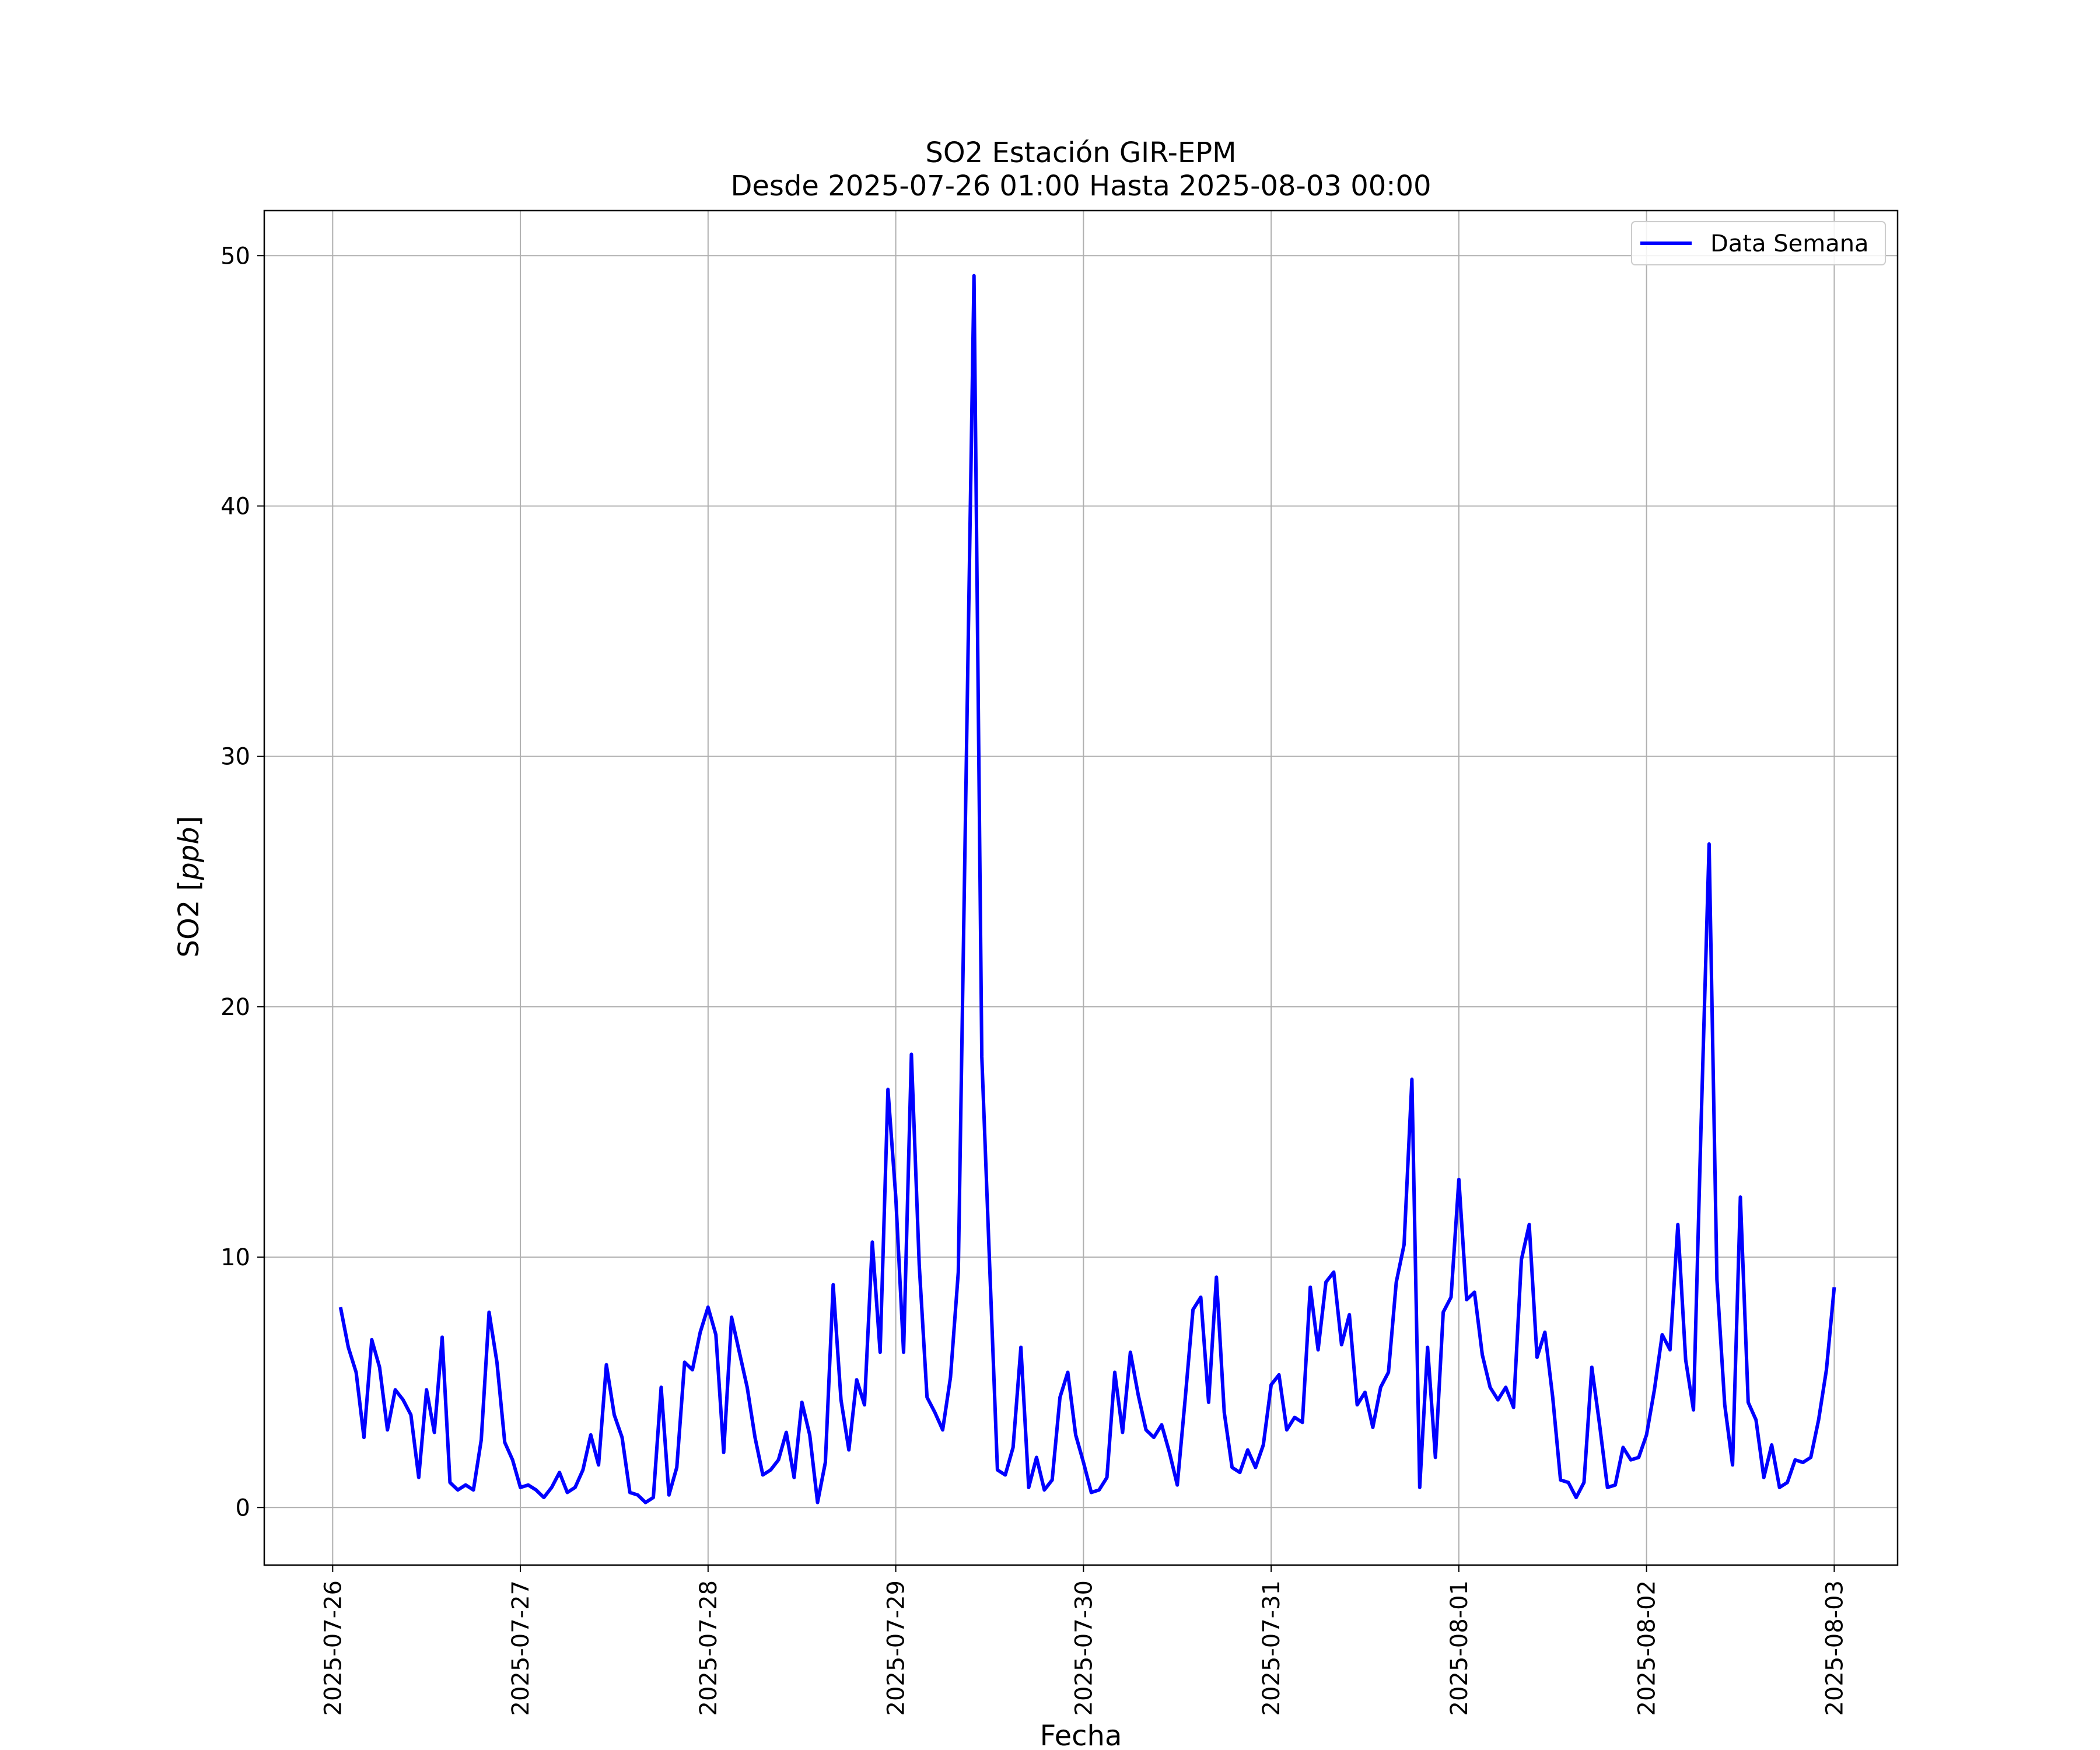  What do you see at coordinates (1647, 1648) in the screenshot?
I see `x-tick-label: 2025-08-02` at bounding box center [1647, 1648].